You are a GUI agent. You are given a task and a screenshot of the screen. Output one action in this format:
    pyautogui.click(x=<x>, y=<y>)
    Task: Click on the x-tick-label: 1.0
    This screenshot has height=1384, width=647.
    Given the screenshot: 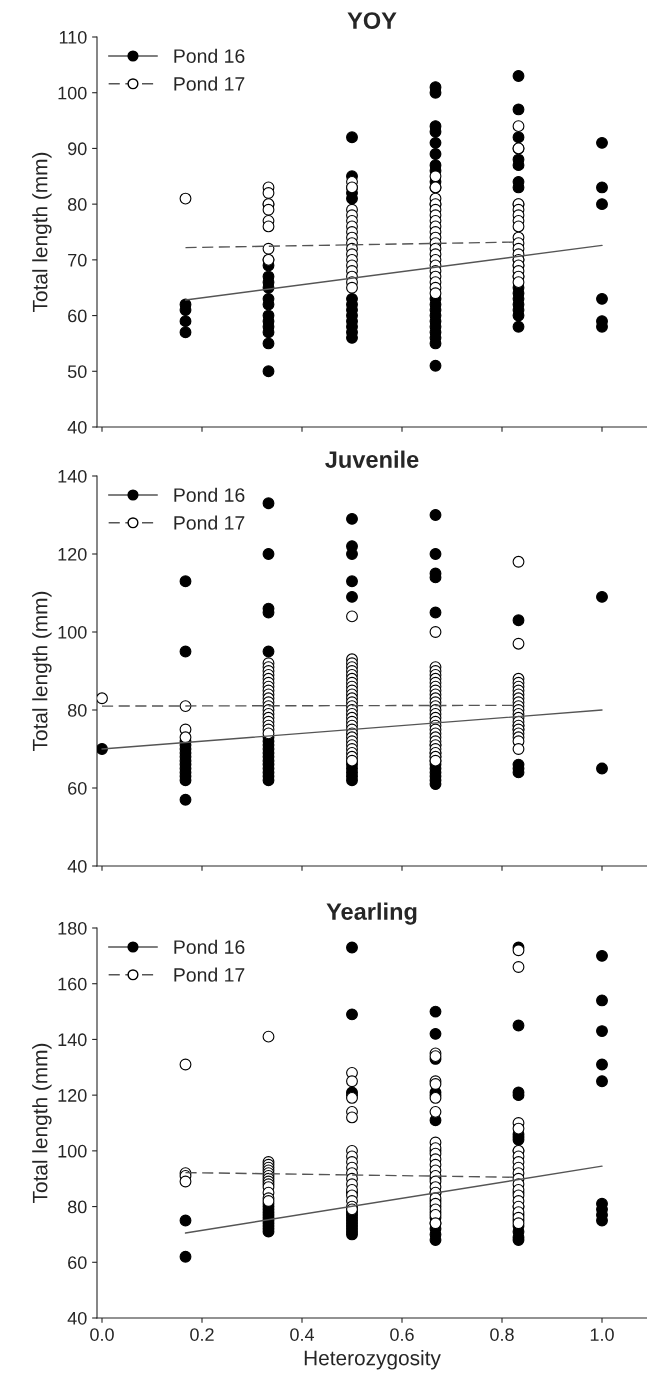 What is the action you would take?
    pyautogui.click(x=602, y=1334)
    